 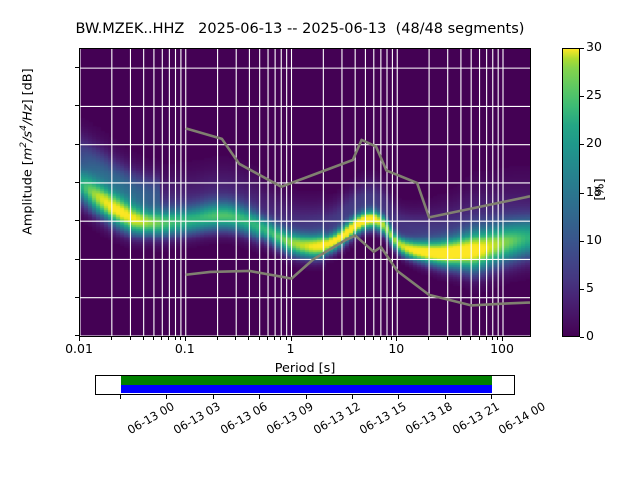 What do you see at coordinates (475, 418) in the screenshot?
I see `timeline-tick-label: 06-13 21` at bounding box center [475, 418].